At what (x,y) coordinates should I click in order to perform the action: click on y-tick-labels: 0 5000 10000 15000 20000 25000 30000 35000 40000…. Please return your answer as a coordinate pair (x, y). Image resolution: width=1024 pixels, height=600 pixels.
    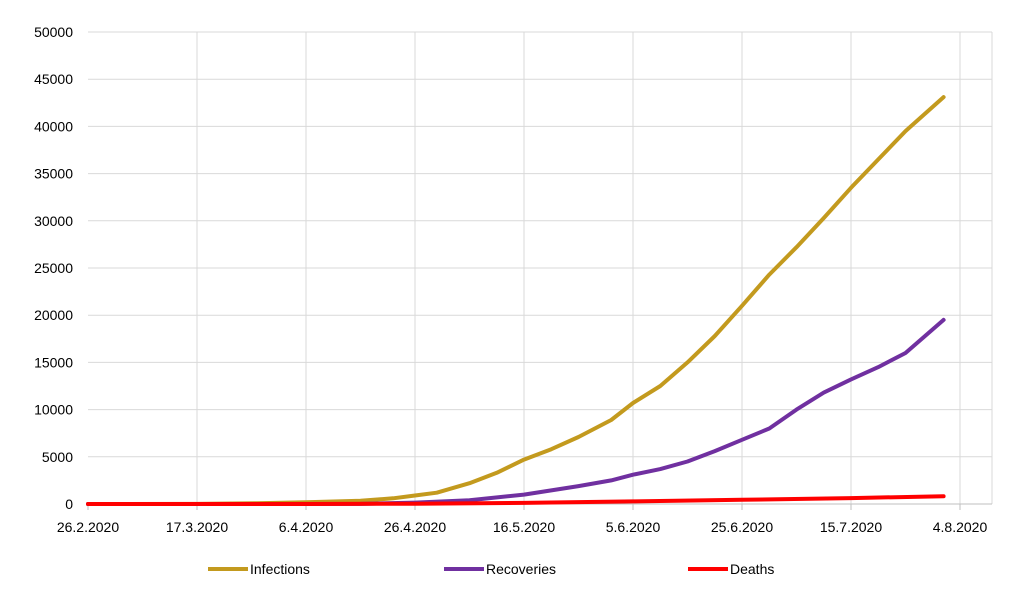
    Looking at the image, I should click on (53, 268).